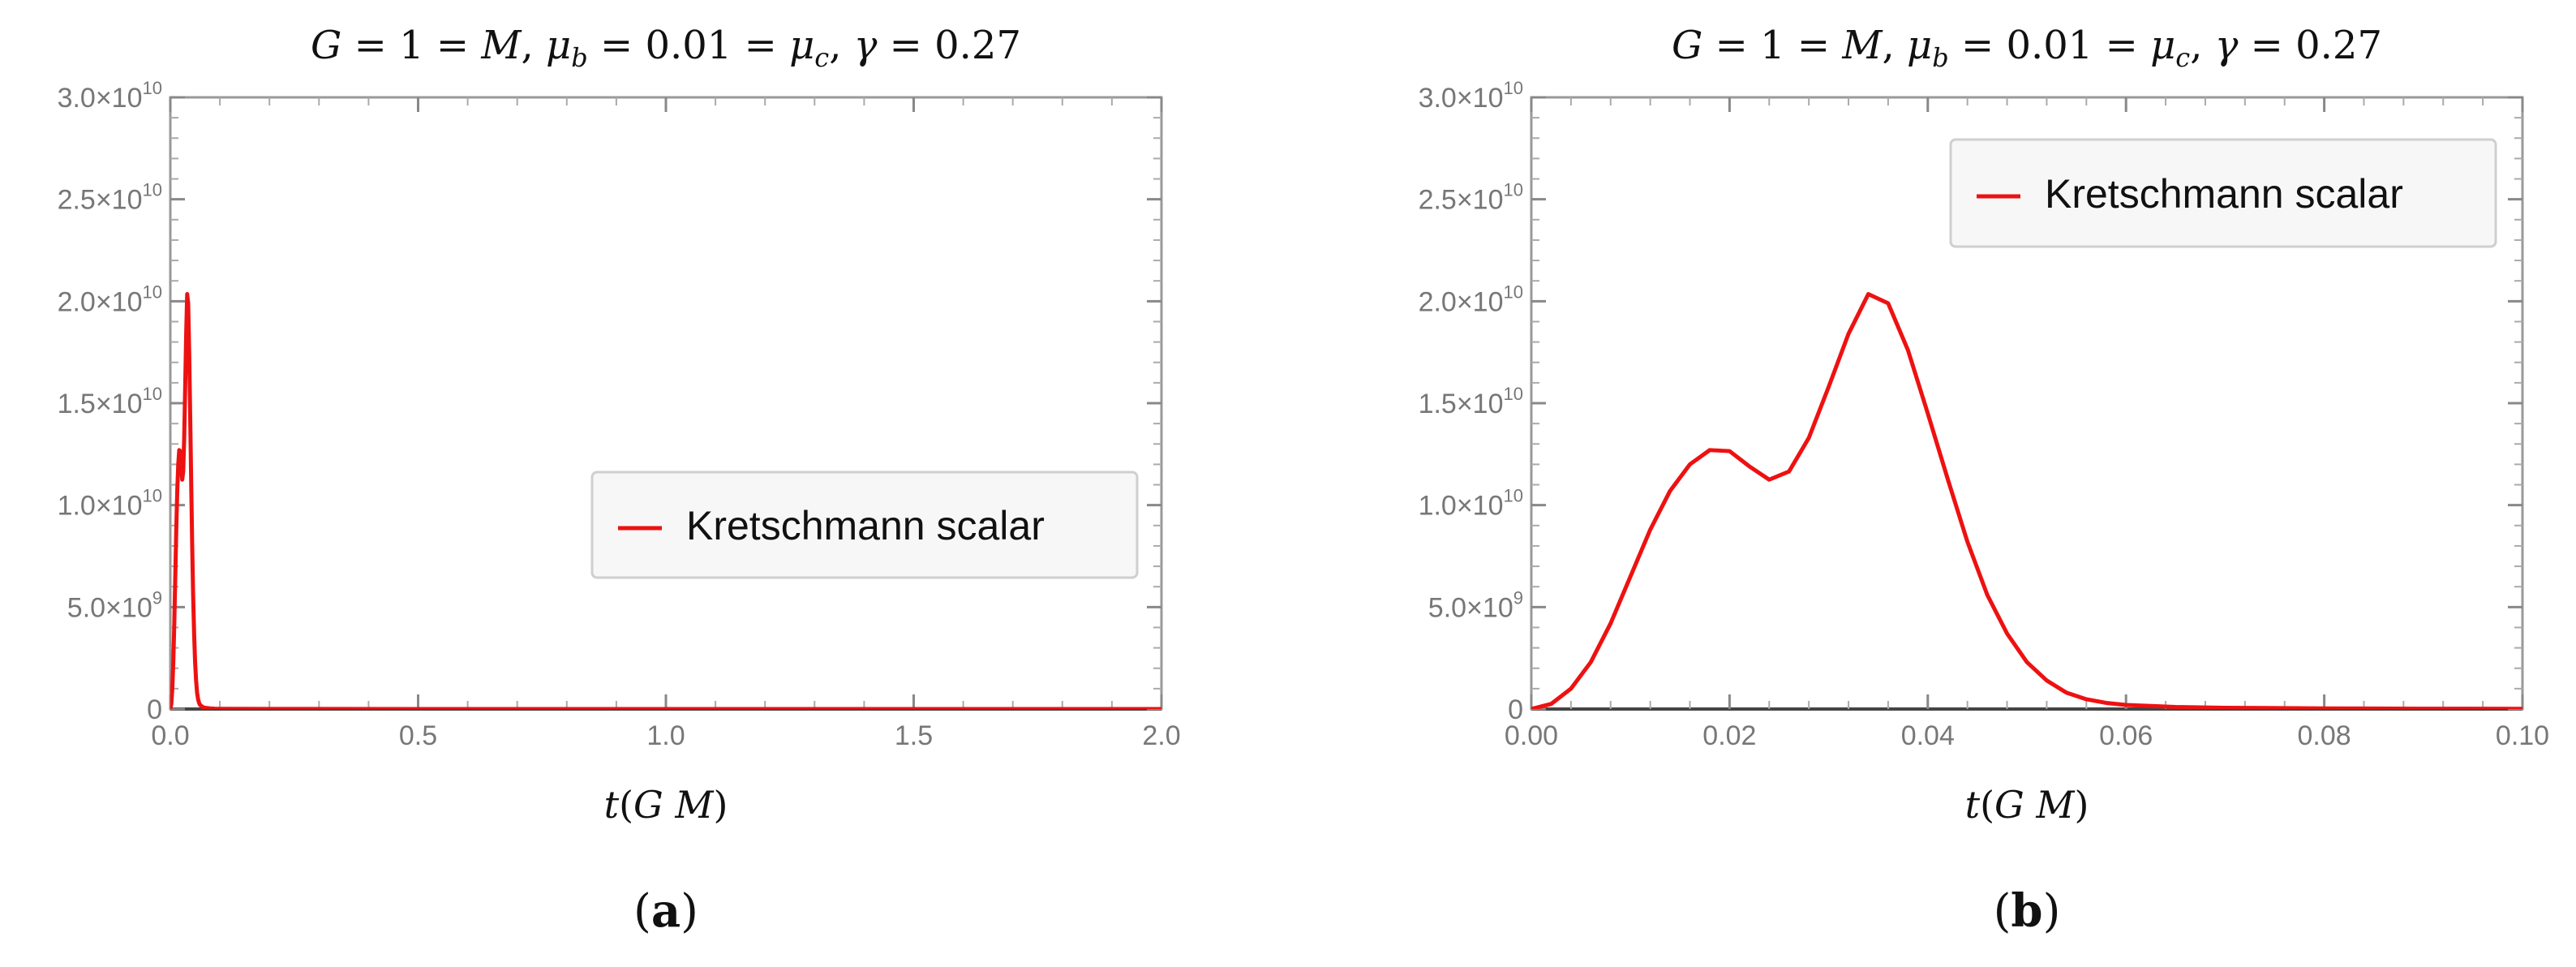  I want to click on panel-label: (a), so click(665, 911).